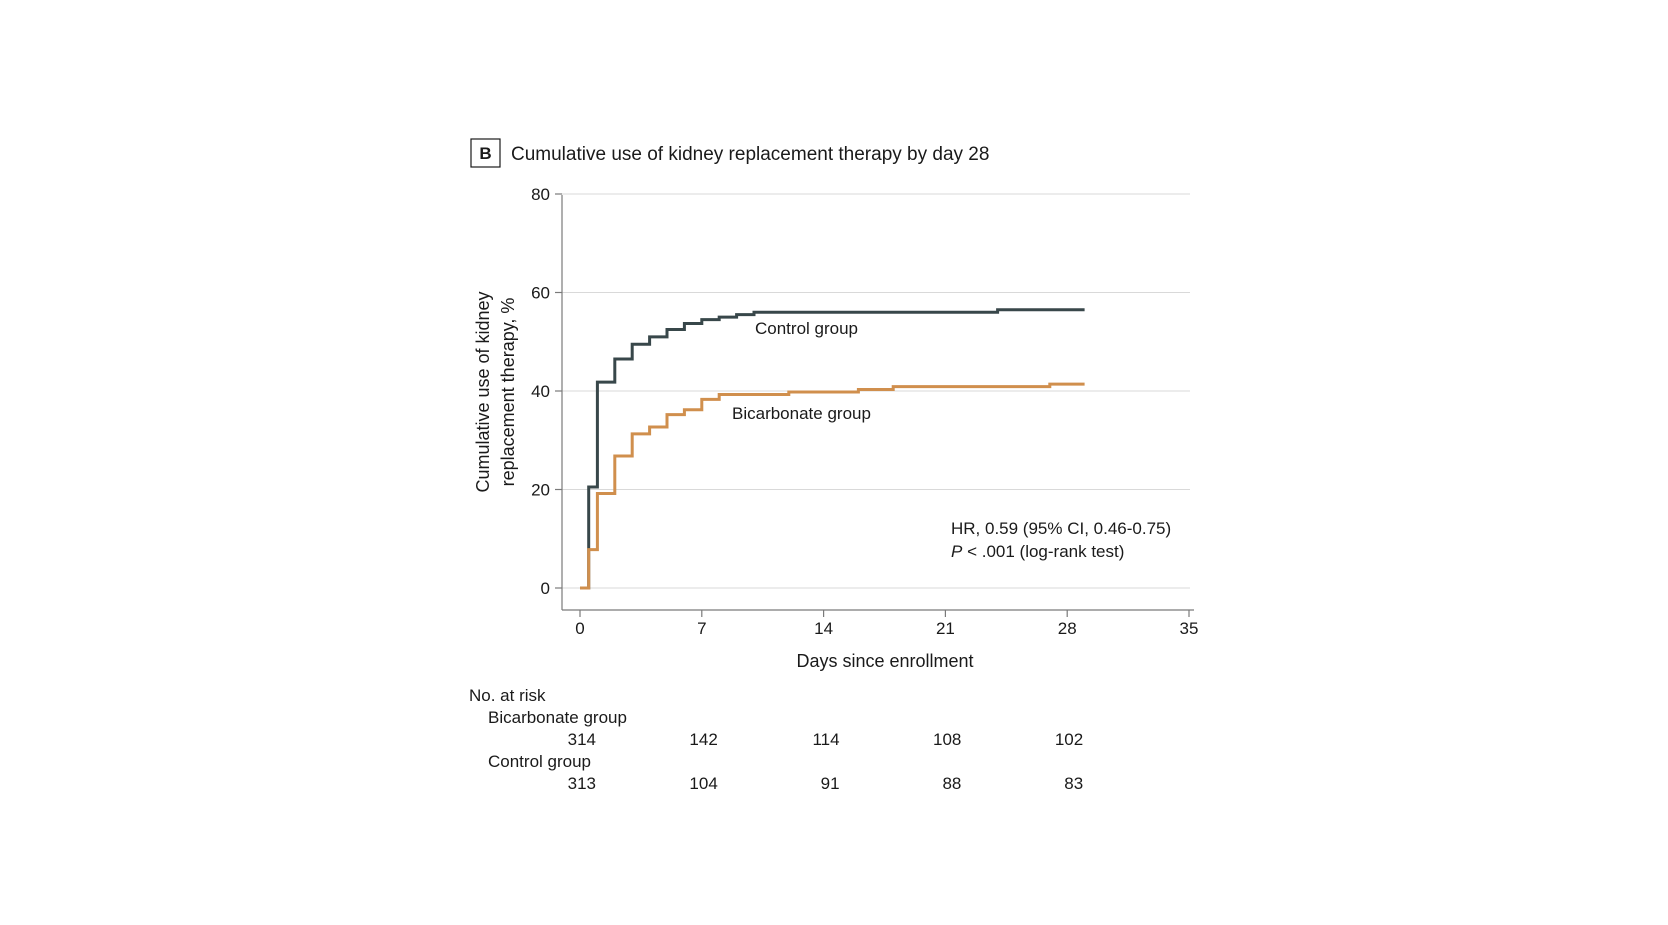  What do you see at coordinates (801, 413) in the screenshot?
I see `series-label-bicarbonate: Bicarbonate group` at bounding box center [801, 413].